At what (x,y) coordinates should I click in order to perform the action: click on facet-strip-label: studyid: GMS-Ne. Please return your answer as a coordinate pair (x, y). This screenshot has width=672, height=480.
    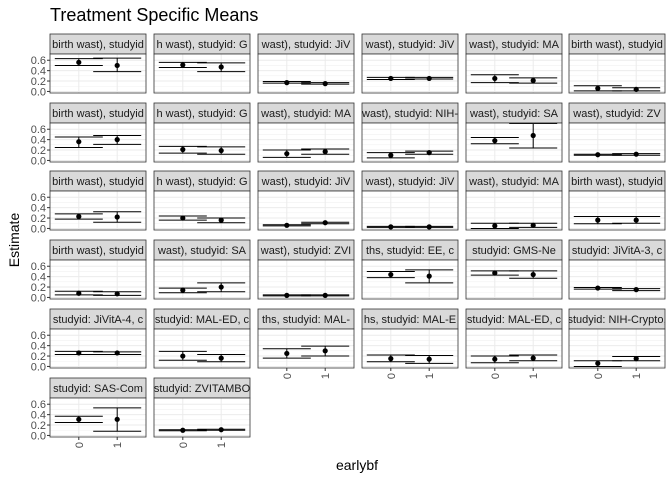
    Looking at the image, I should click on (514, 251).